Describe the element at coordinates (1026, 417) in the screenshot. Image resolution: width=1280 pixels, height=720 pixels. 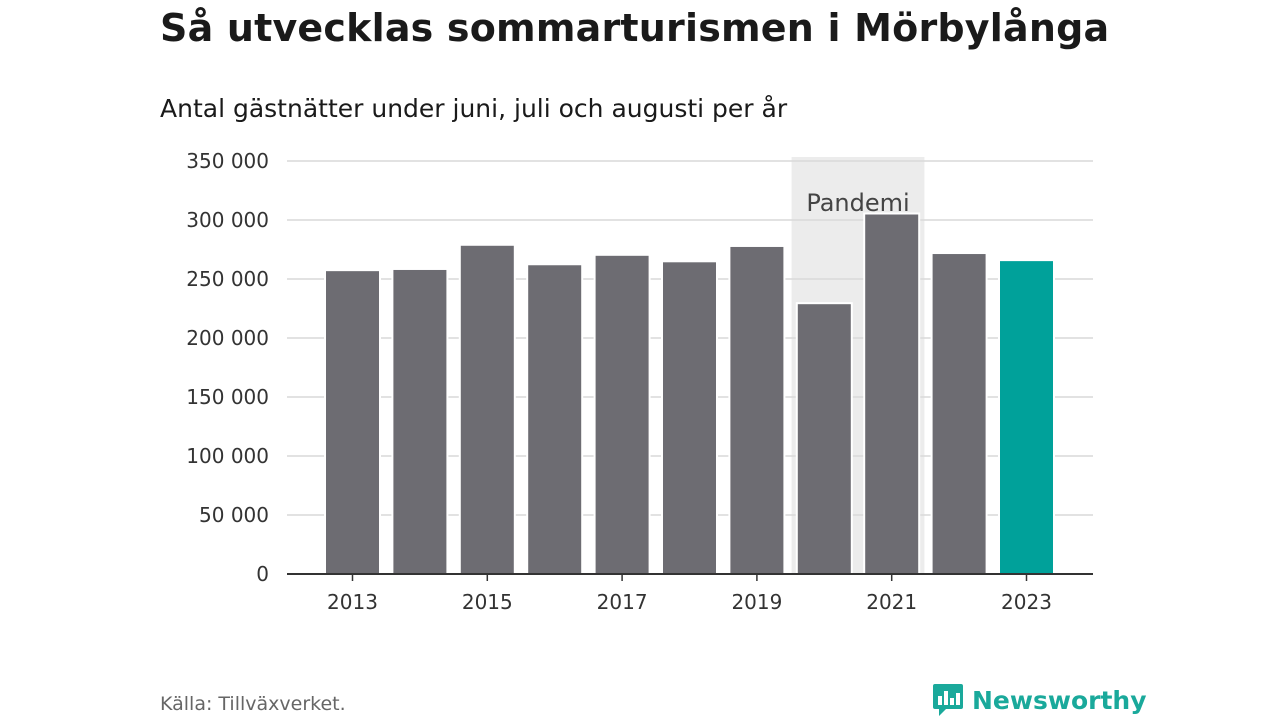
I see `bar-2023` at that location.